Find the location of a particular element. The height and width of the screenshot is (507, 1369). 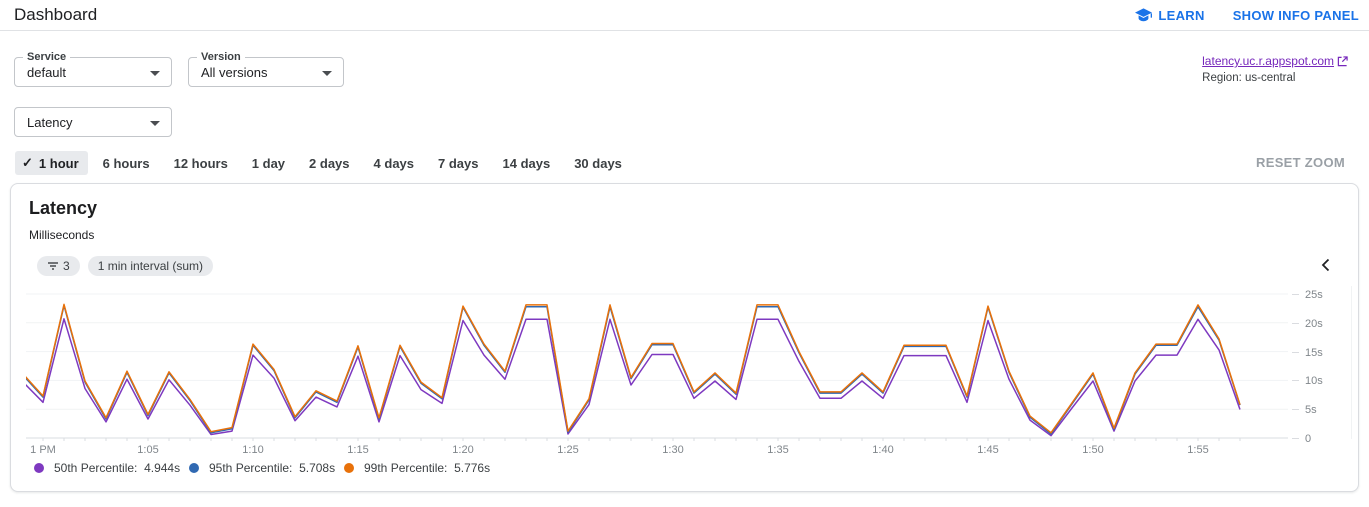

show-info-panel-label: SHOW INFO PANEL is located at coordinates (1295, 15).